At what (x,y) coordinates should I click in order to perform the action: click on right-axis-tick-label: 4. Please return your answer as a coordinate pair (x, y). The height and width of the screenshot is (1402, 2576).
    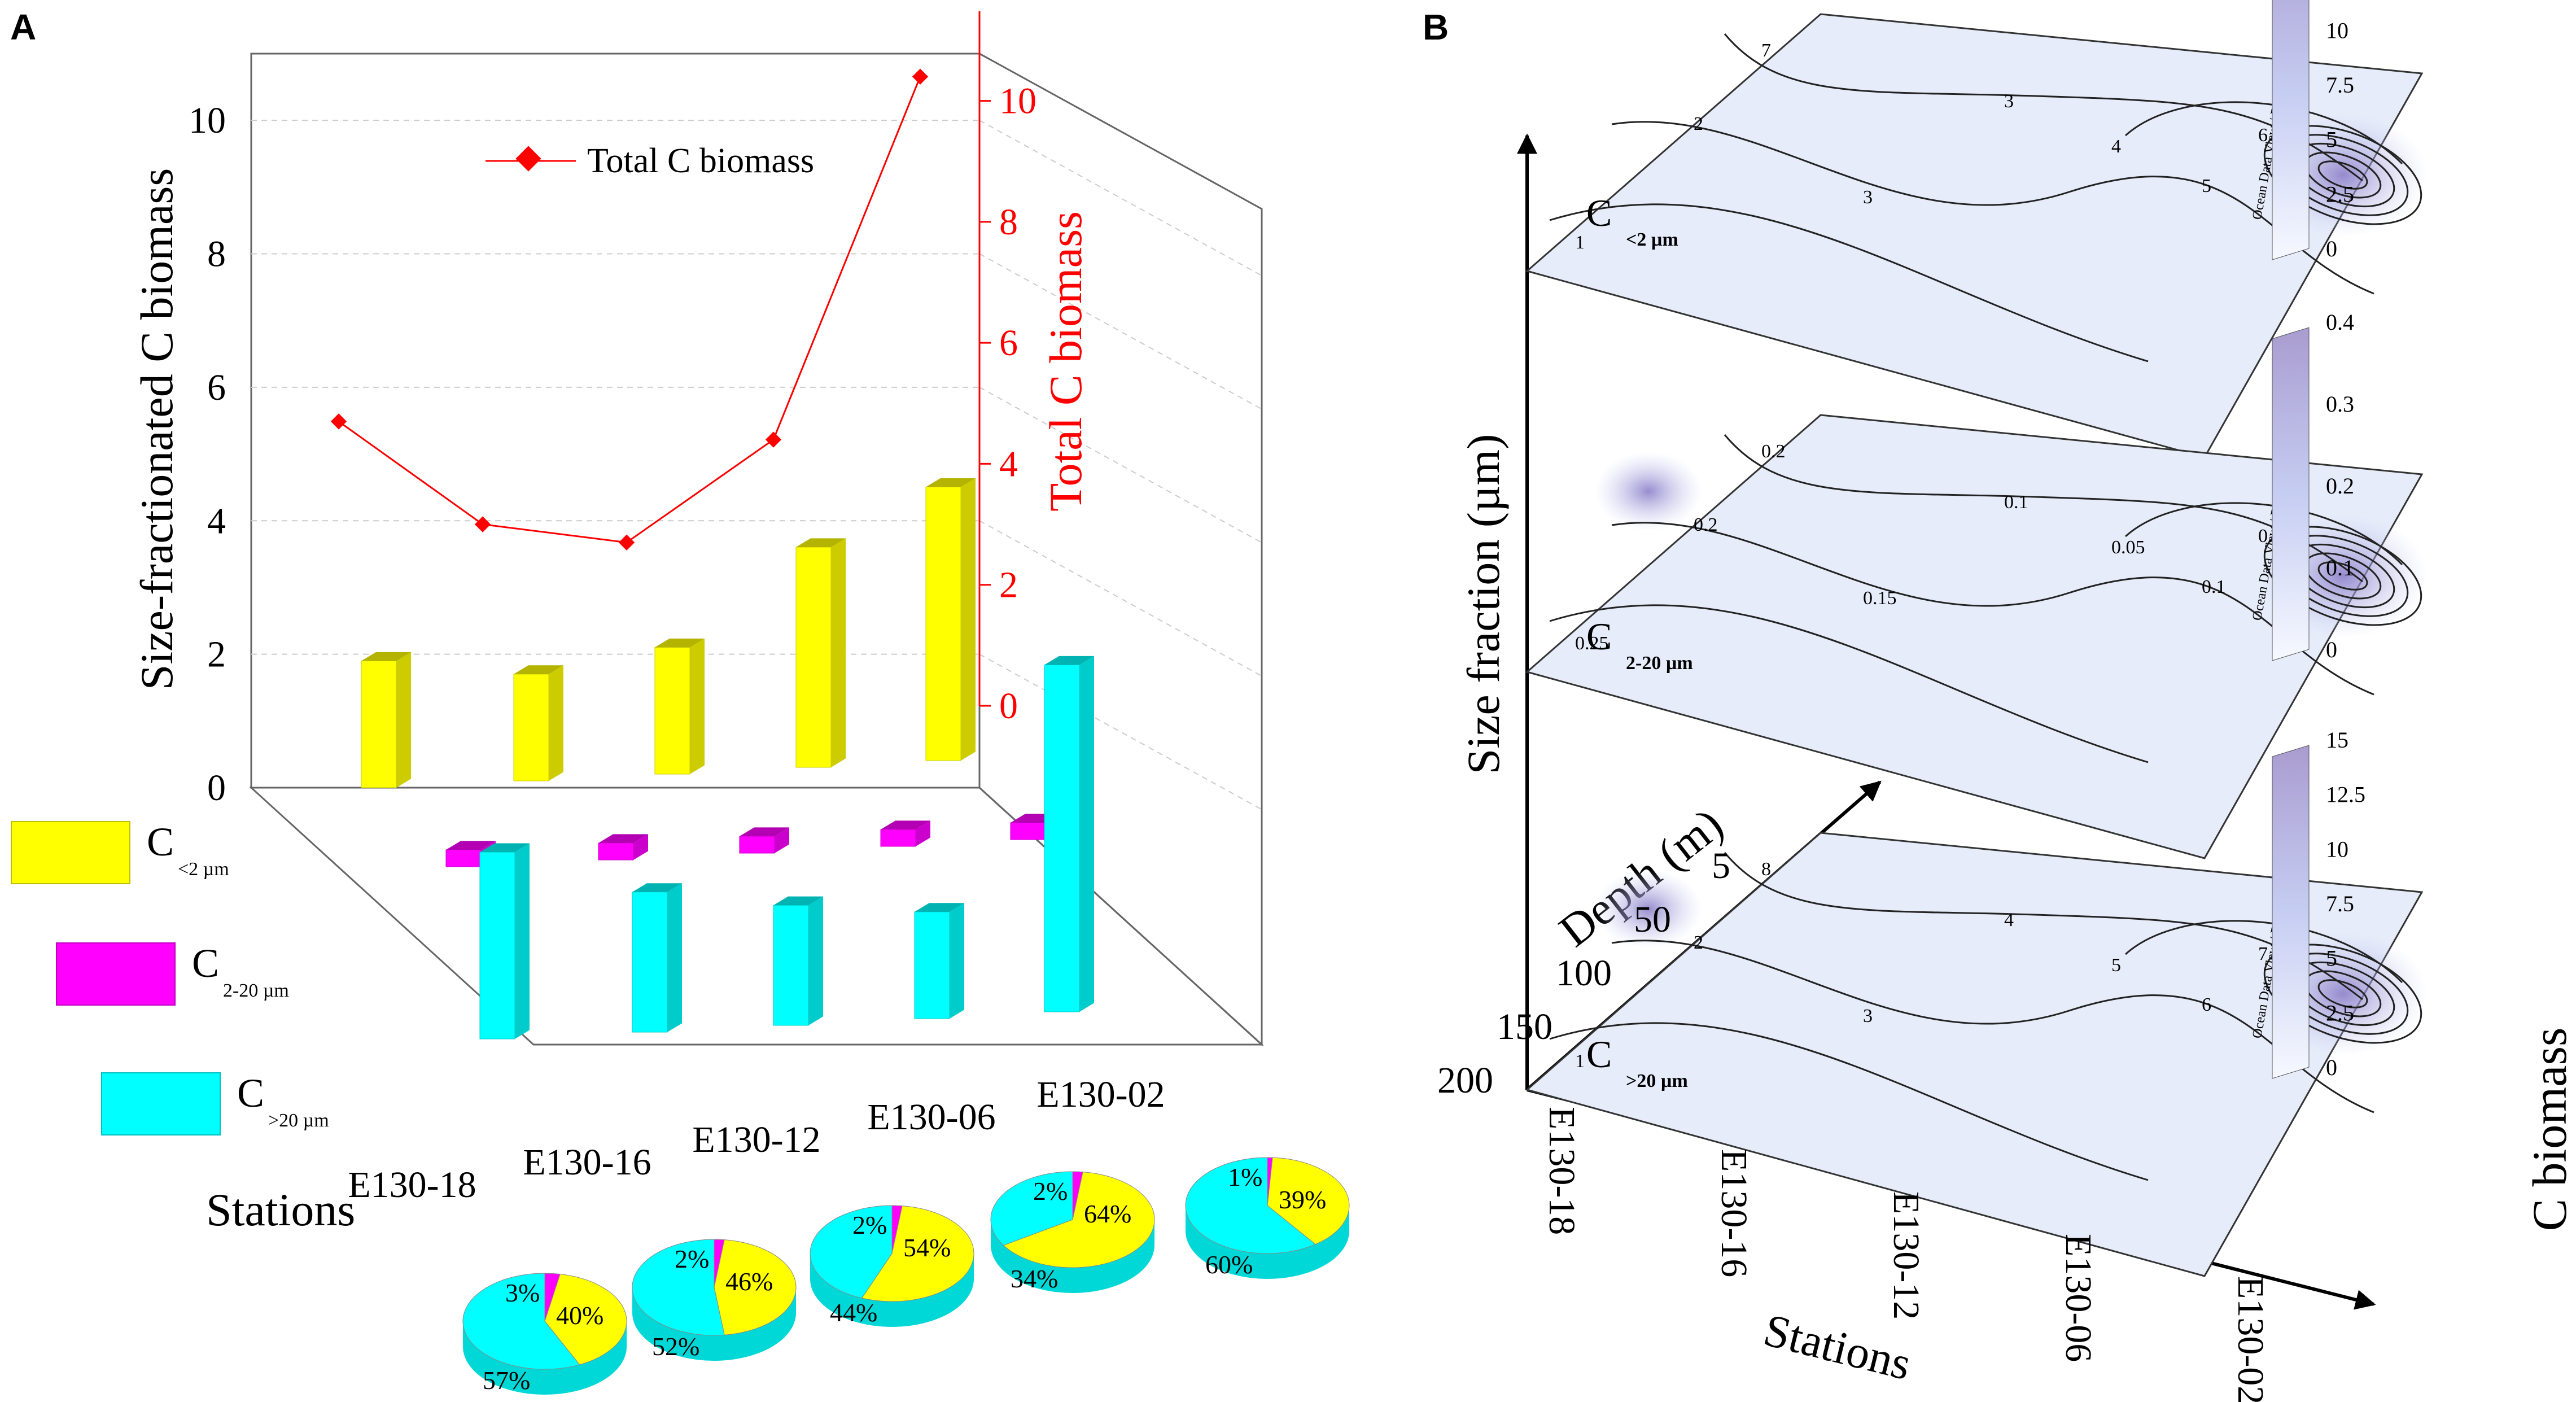
    Looking at the image, I should click on (1009, 463).